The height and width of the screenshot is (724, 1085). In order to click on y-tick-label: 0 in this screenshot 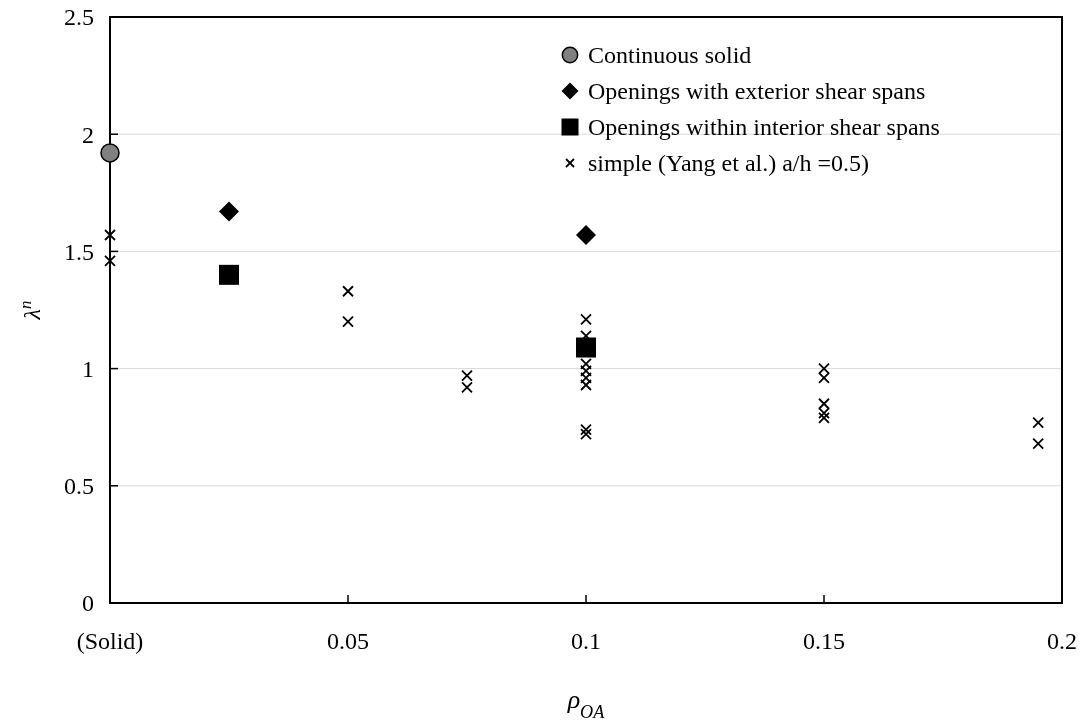, I will do `click(88, 603)`.